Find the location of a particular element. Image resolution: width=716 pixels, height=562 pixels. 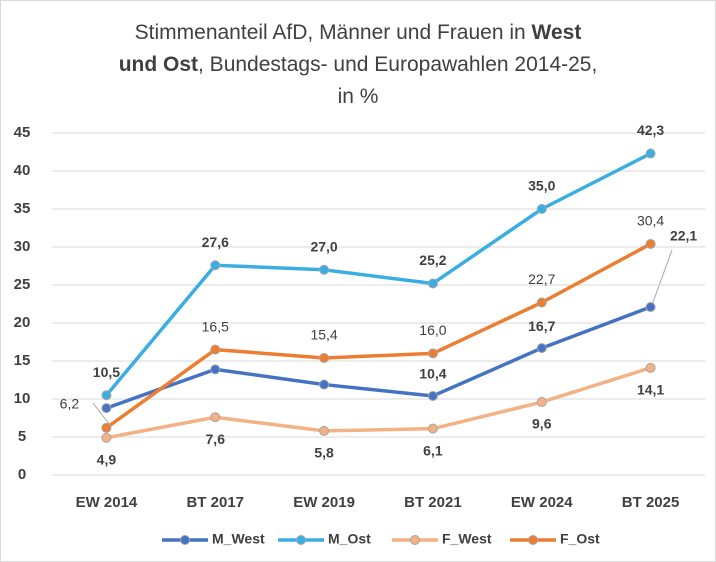

title-part: West is located at coordinates (557, 32).